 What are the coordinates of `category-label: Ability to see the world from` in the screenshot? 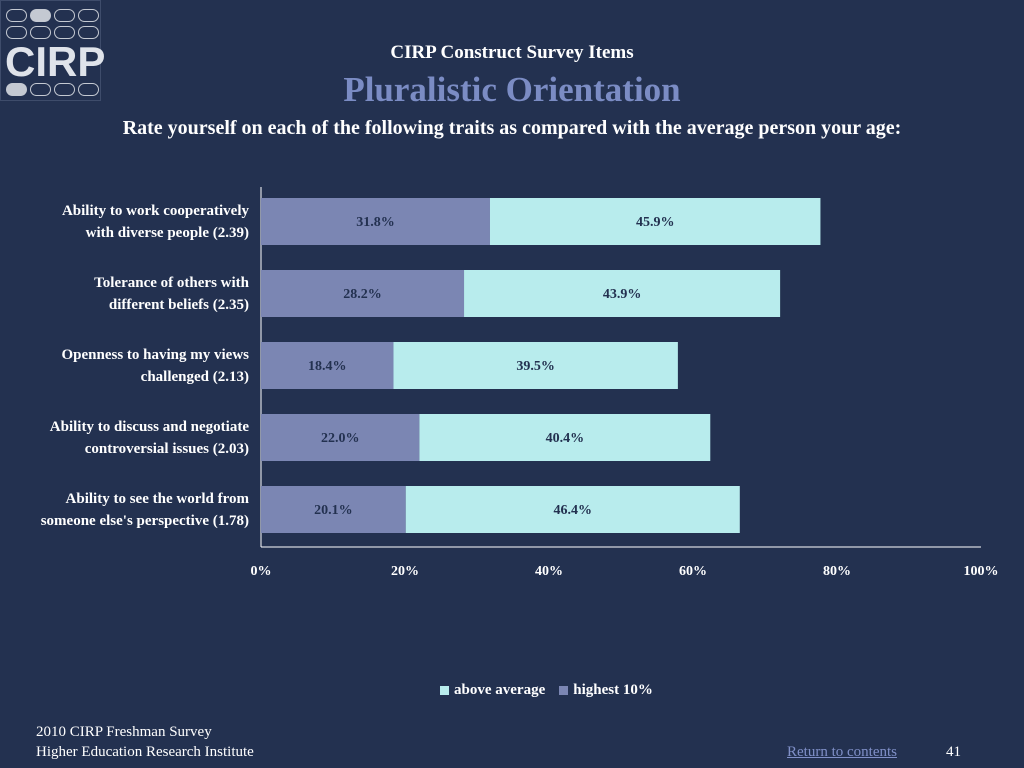 It's located at (158, 499).